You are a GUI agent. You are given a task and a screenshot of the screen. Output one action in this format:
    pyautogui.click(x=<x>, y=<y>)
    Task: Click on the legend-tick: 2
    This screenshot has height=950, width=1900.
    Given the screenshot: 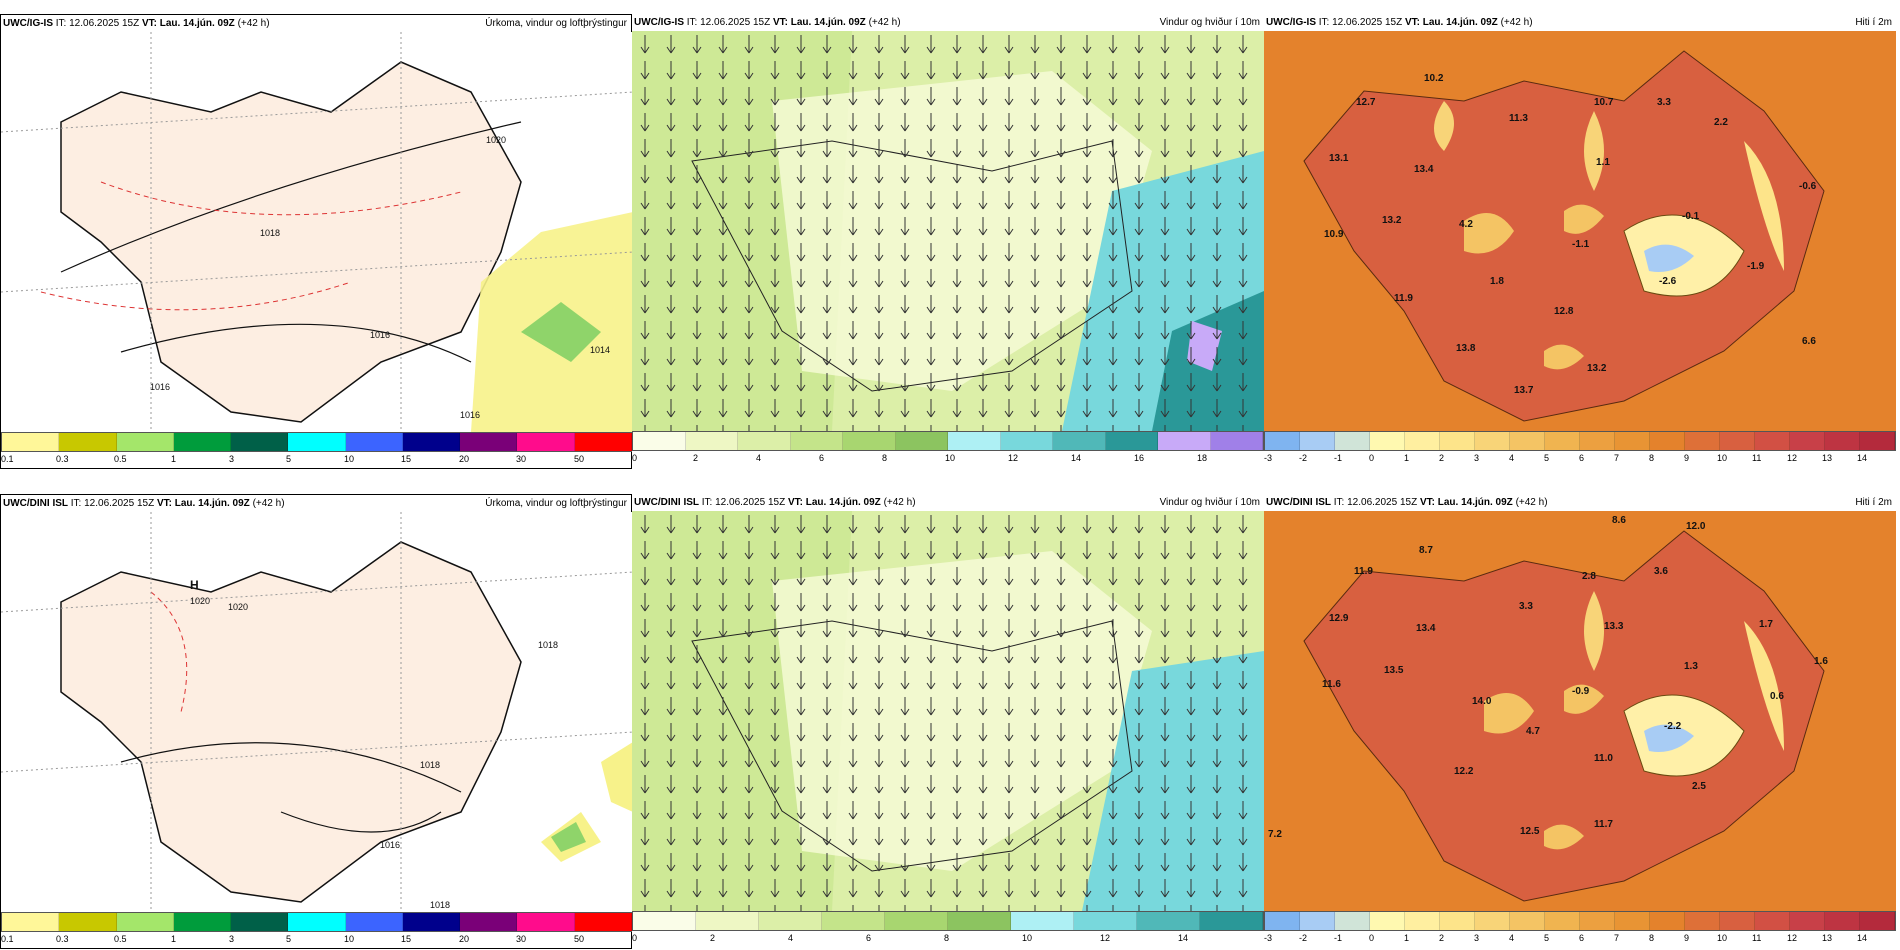 What is the action you would take?
    pyautogui.click(x=1442, y=938)
    